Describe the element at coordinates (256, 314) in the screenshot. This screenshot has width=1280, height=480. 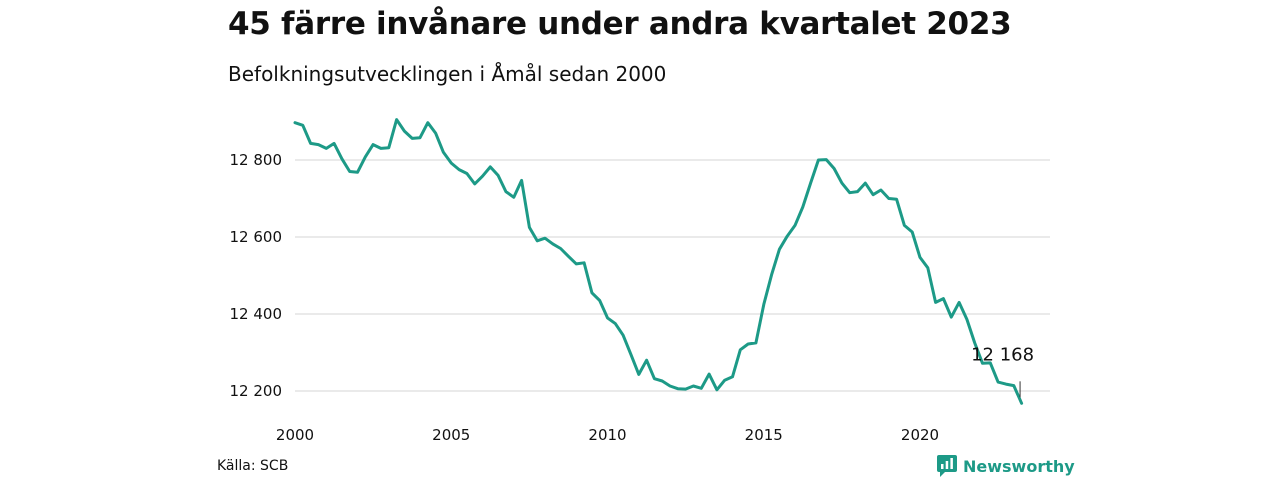
I see `y-tick-label: 12 400` at that location.